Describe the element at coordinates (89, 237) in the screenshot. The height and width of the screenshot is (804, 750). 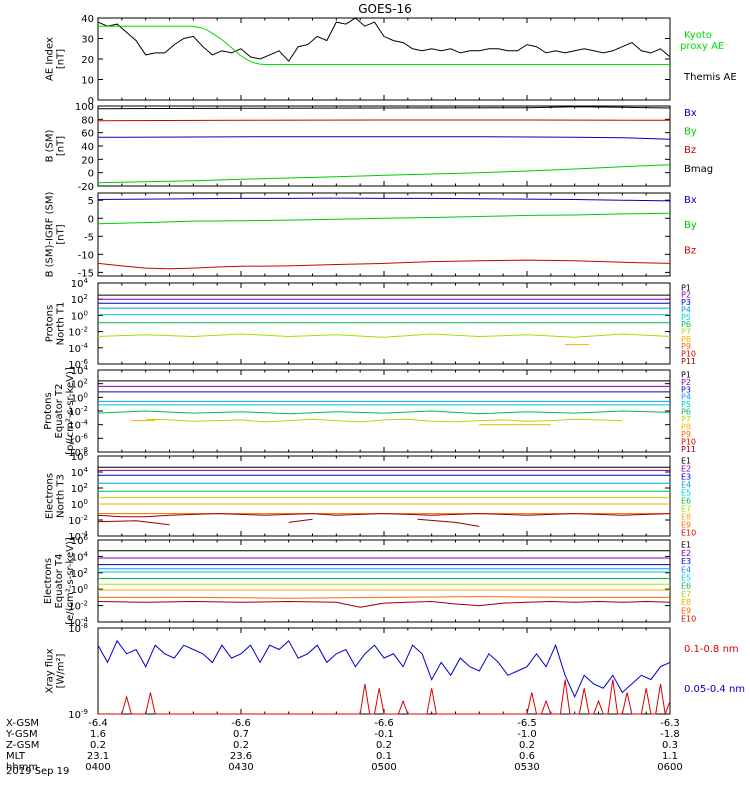
I see `y-tick-label: -5` at that location.